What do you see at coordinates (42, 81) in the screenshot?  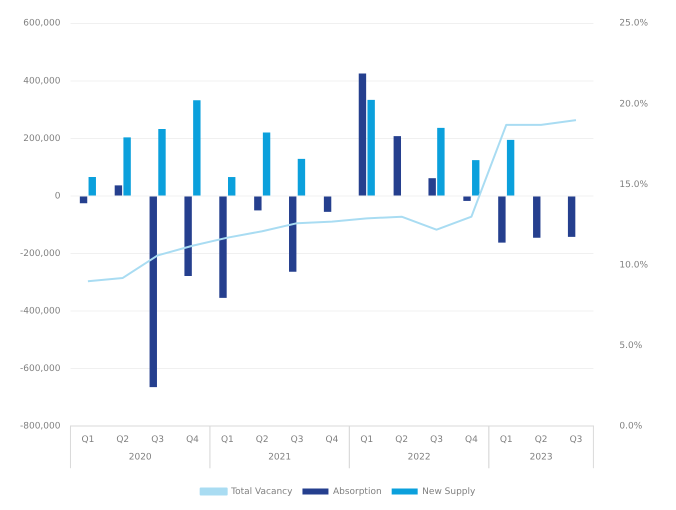 I see `y-tick-label: 400,000` at bounding box center [42, 81].